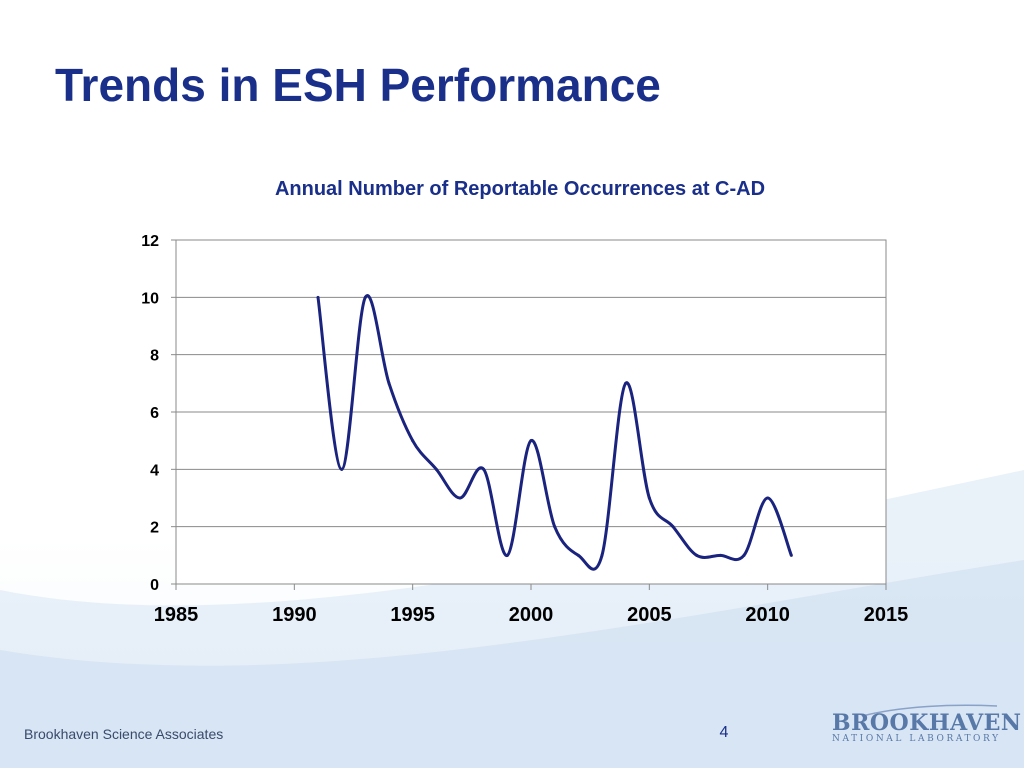 Image resolution: width=1024 pixels, height=768 pixels. I want to click on x-tick-label: 2000, so click(531, 615).